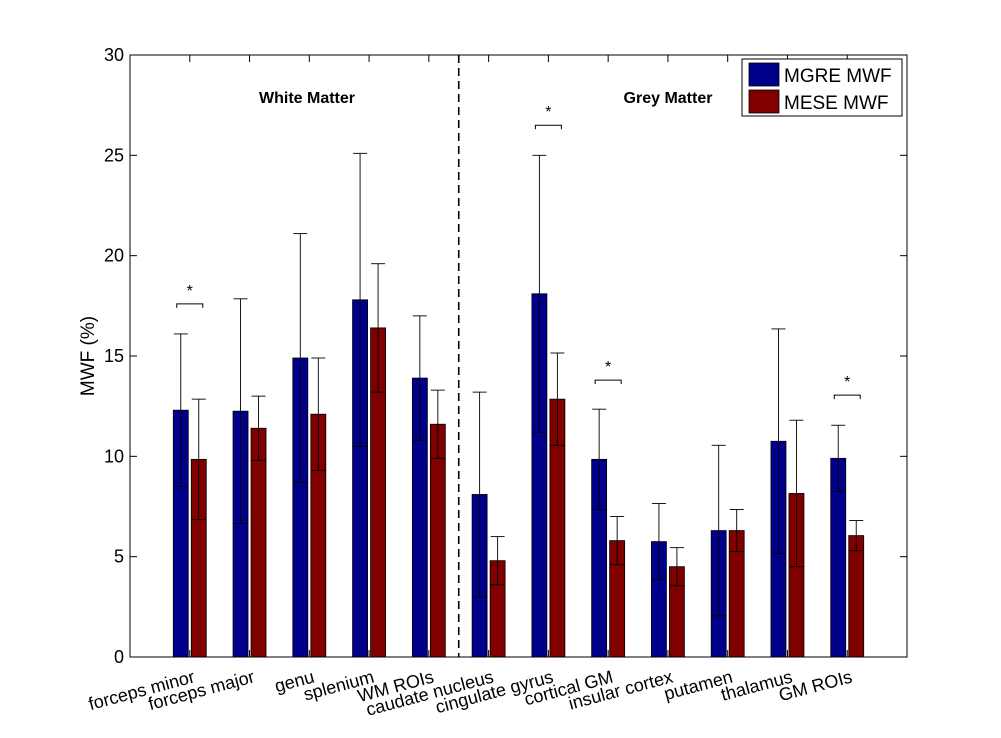  What do you see at coordinates (668, 98) in the screenshot?
I see `annotation-grey-matter: Grey Matter` at bounding box center [668, 98].